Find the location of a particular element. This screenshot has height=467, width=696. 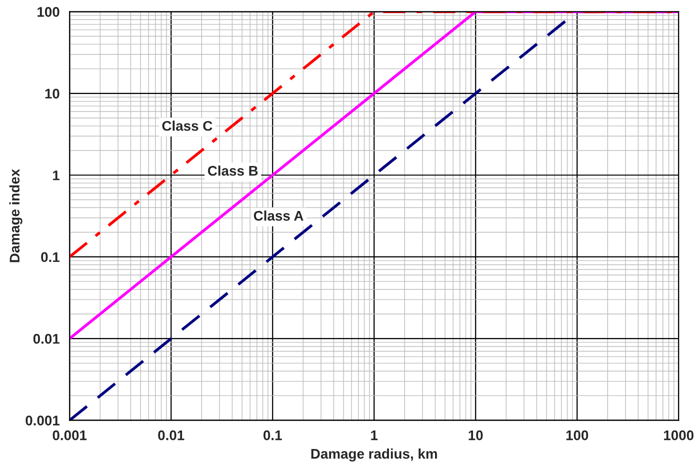

y-tick-label: 0.01 is located at coordinates (46, 339).